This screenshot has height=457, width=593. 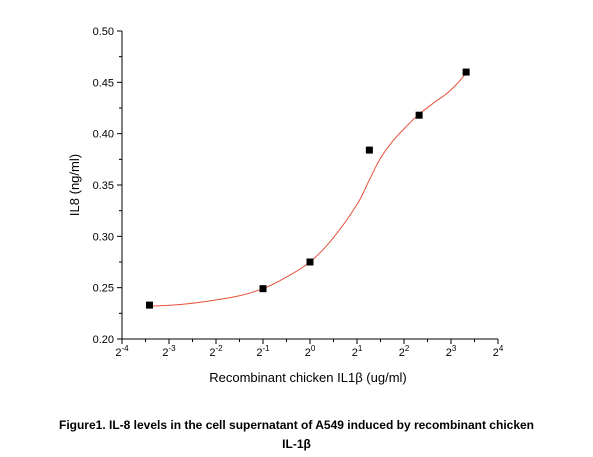 What do you see at coordinates (498, 351) in the screenshot?
I see `x-tick-label: 24` at bounding box center [498, 351].